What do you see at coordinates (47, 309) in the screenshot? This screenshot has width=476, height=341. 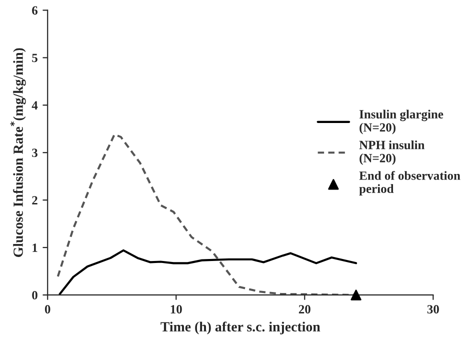 I see `x-tick-label: 0` at bounding box center [47, 309].